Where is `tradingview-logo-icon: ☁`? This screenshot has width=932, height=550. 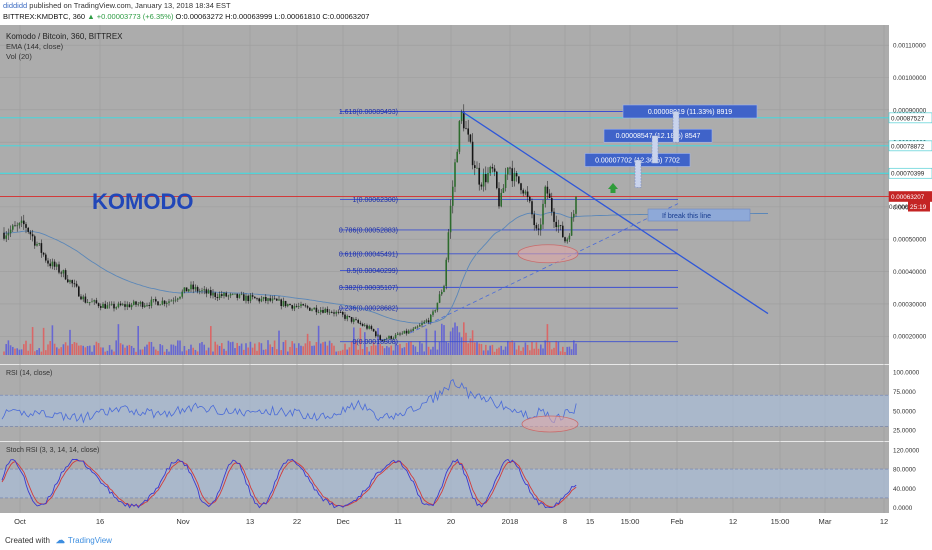
tradingview-logo-icon: ☁ is located at coordinates (60, 540).